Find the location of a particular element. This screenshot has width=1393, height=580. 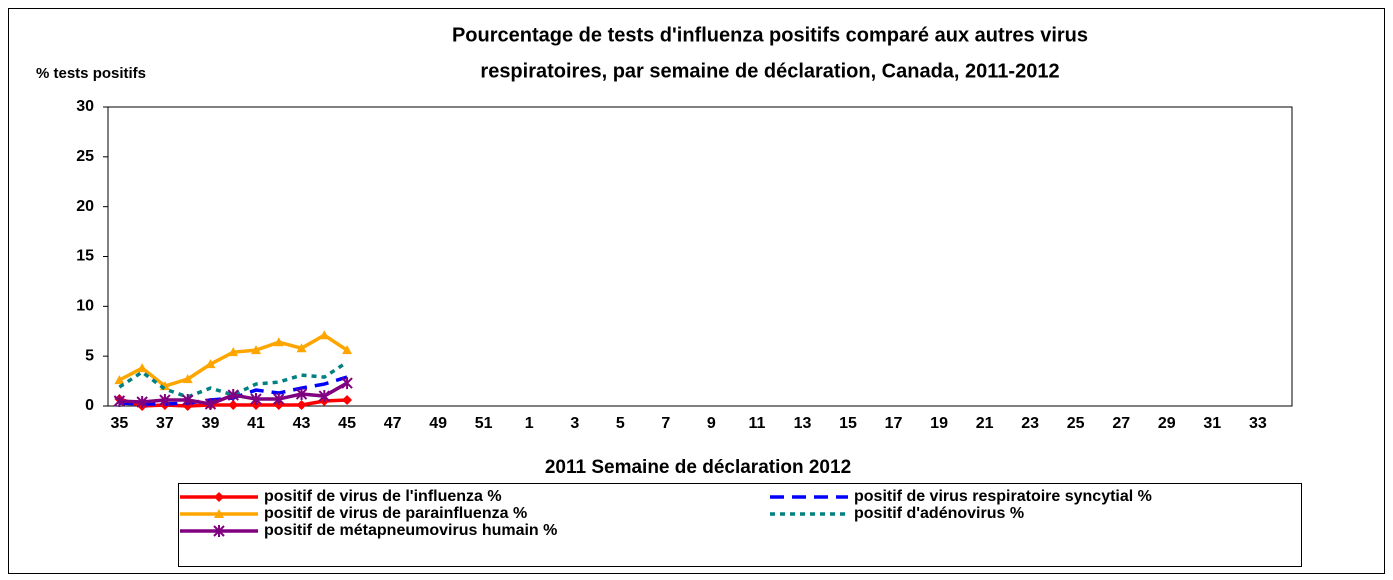

x-tick-label: 11 is located at coordinates (756, 423).